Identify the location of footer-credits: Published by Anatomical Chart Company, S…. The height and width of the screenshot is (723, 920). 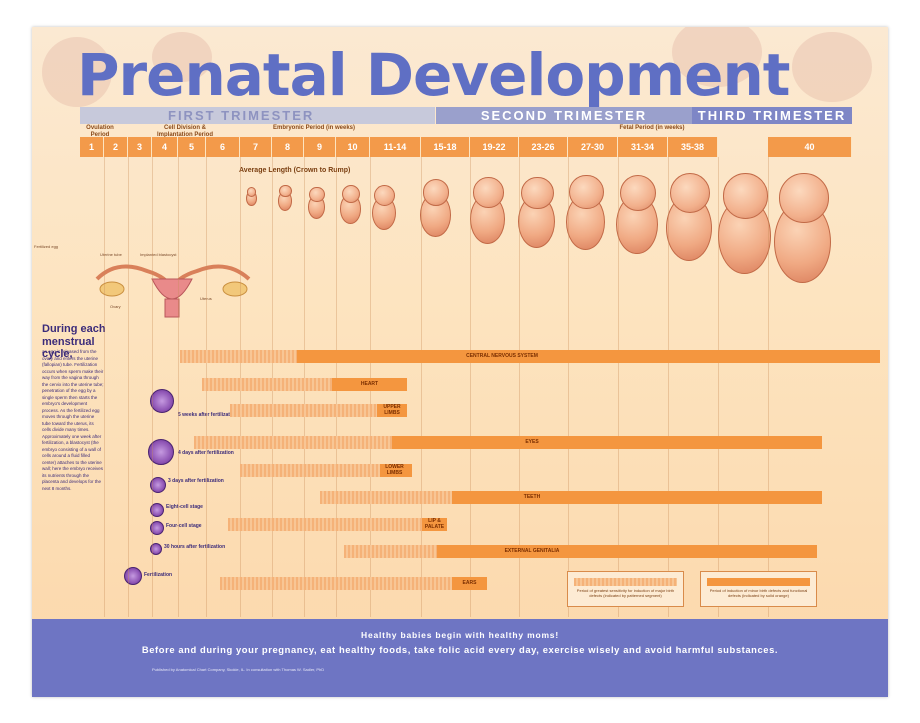
(238, 669).